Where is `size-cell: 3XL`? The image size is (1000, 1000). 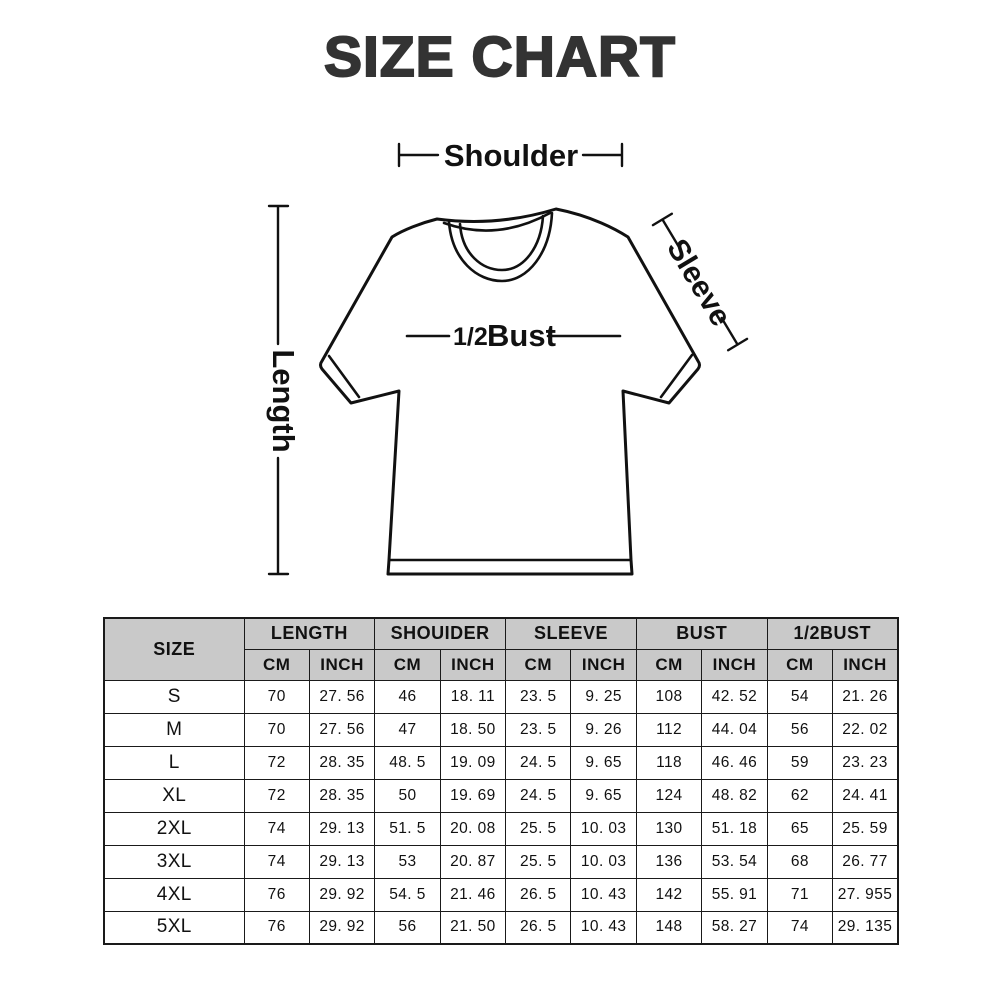 size-cell: 3XL is located at coordinates (174, 861).